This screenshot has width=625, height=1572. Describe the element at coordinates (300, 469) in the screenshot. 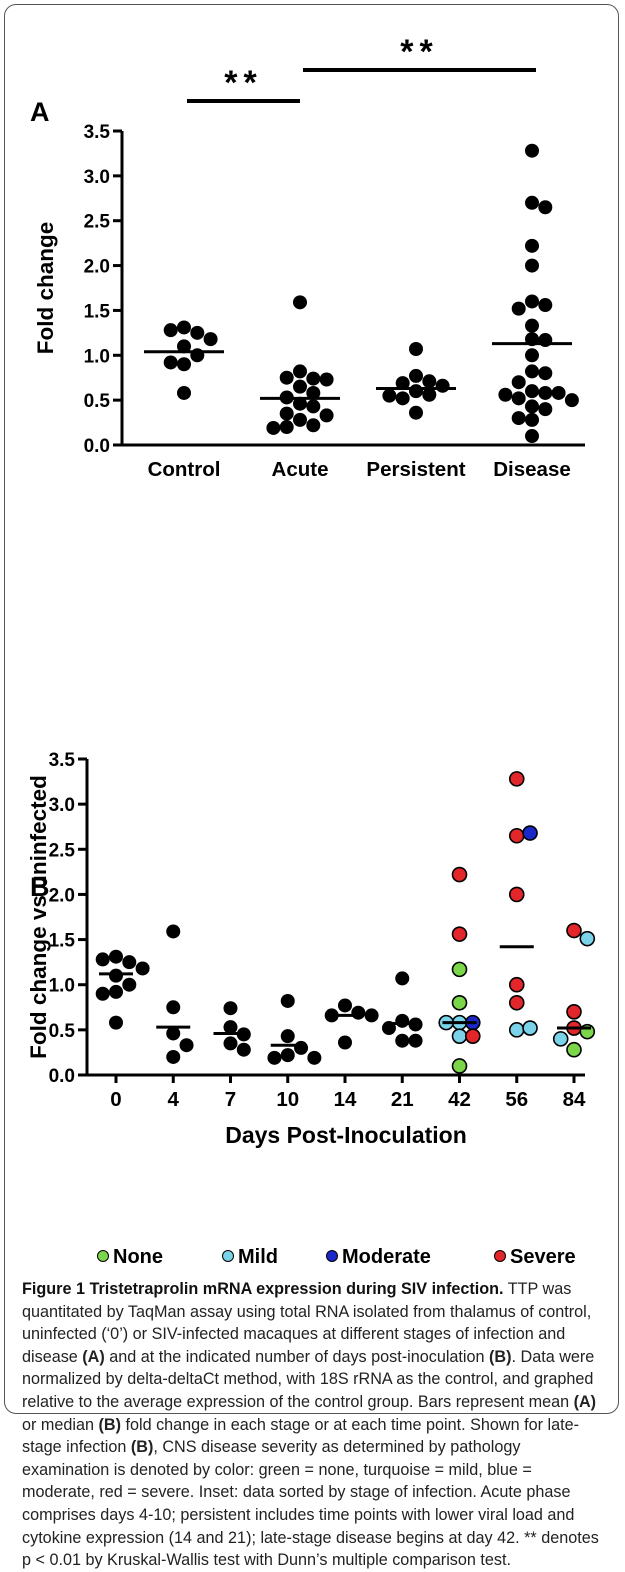

I see `x-tick-label: Acute` at that location.